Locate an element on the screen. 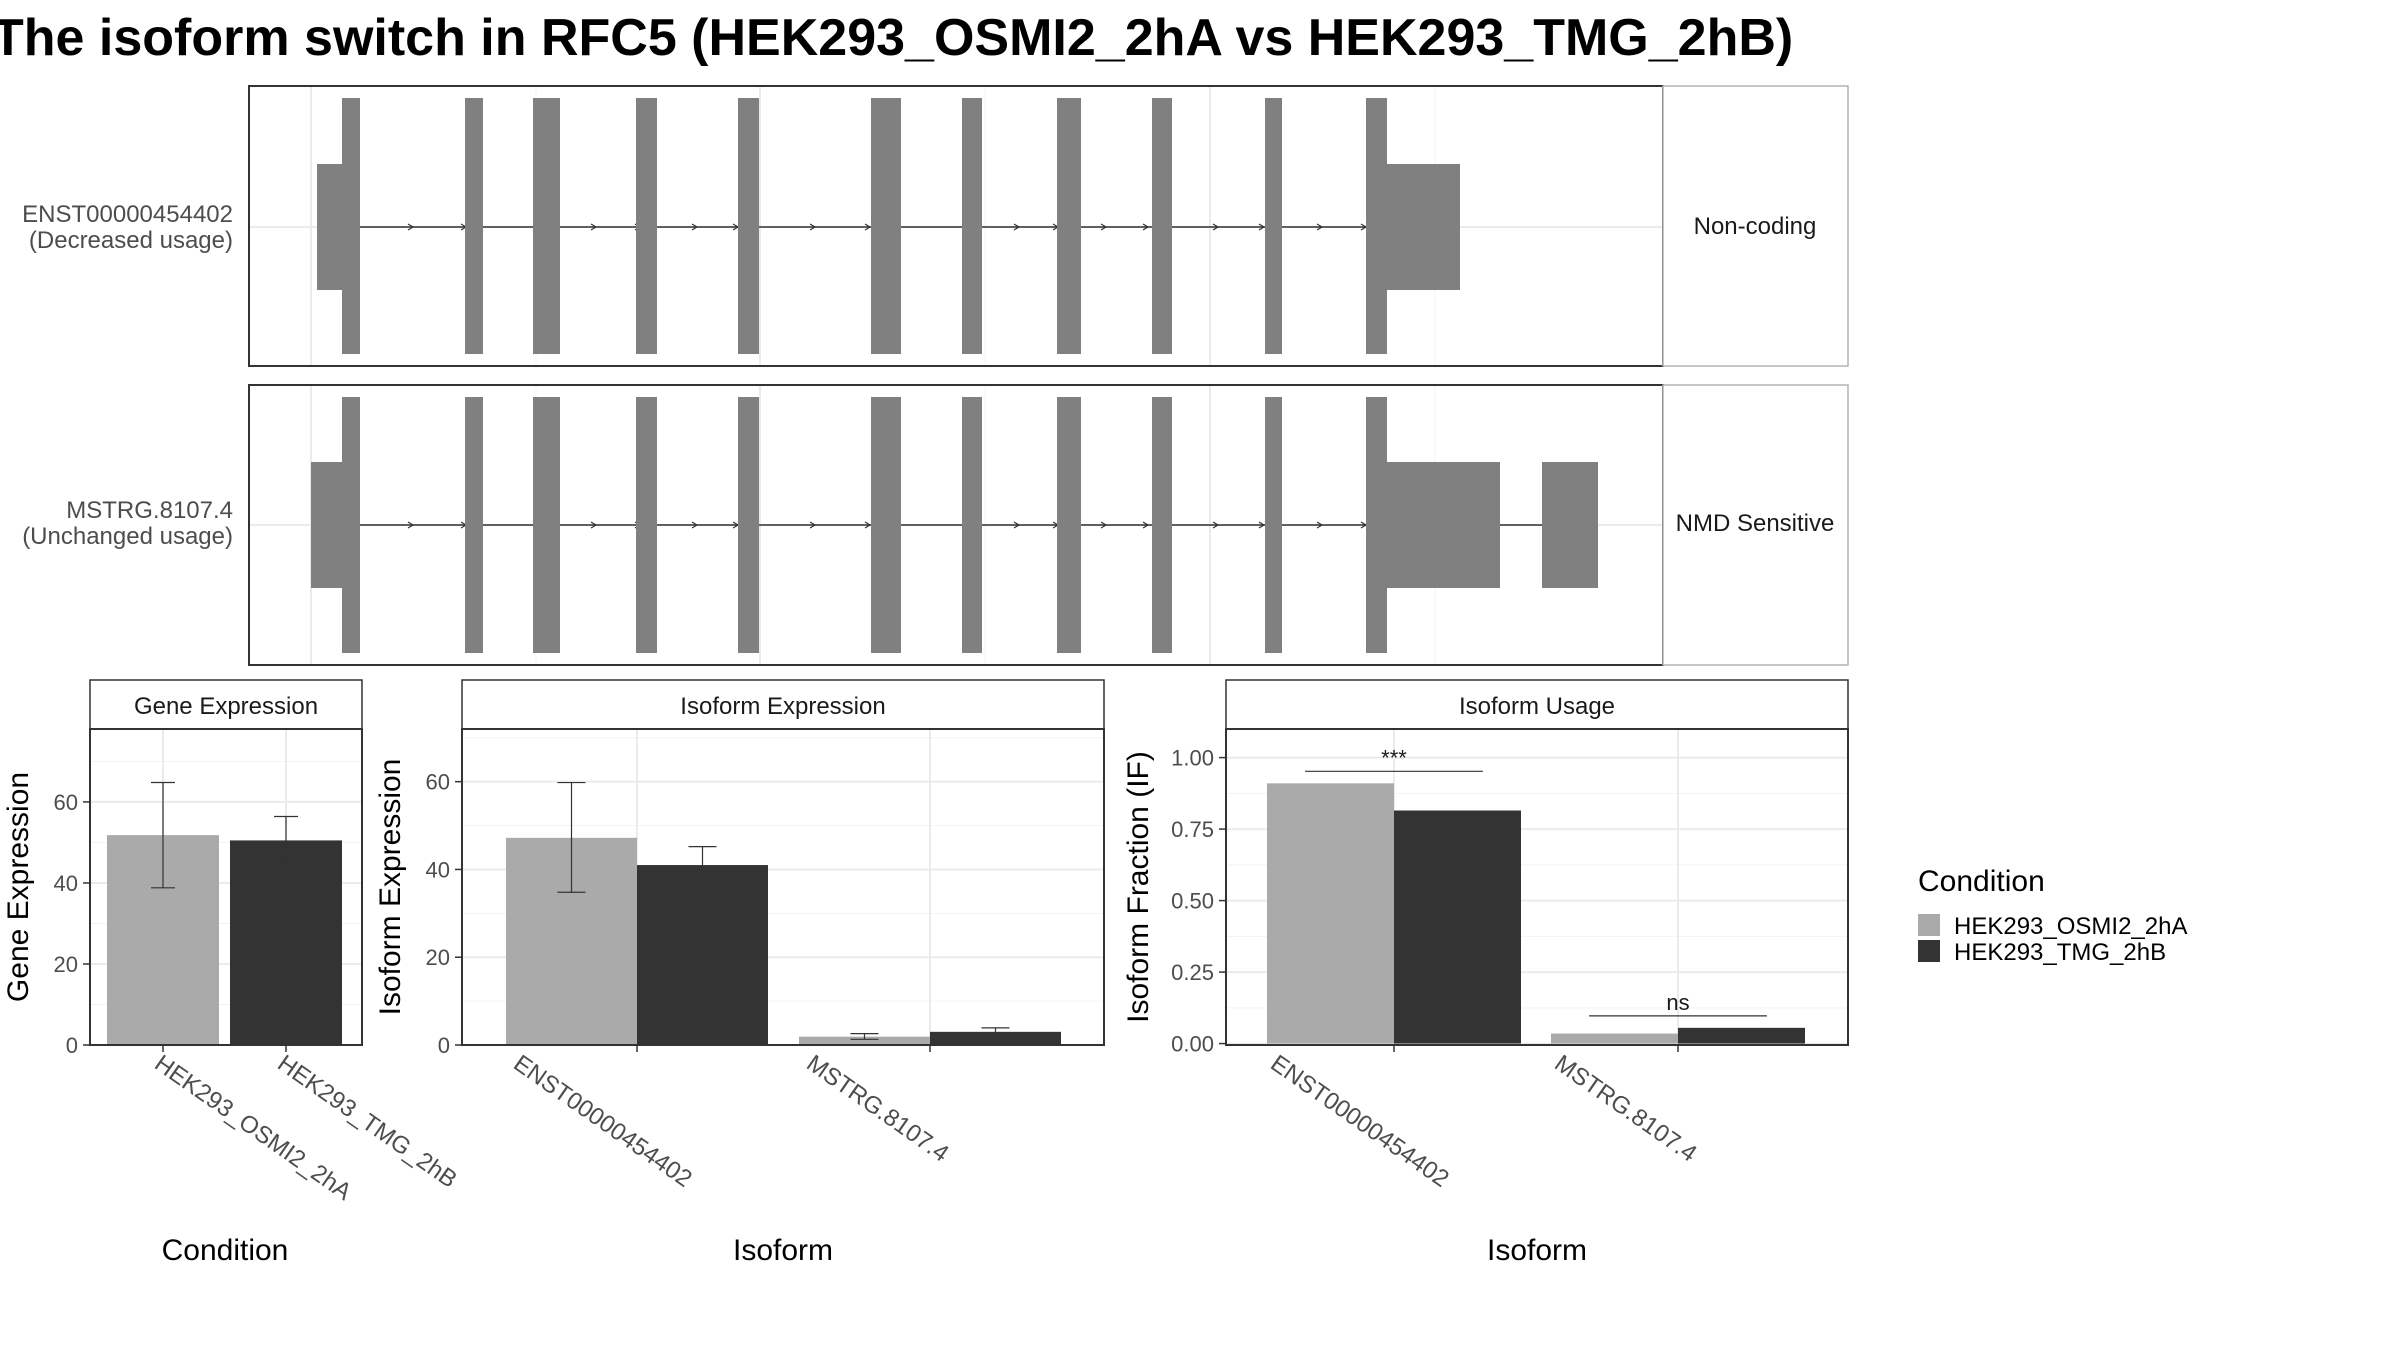  y-tick-label: 0.50 is located at coordinates (1192, 901).